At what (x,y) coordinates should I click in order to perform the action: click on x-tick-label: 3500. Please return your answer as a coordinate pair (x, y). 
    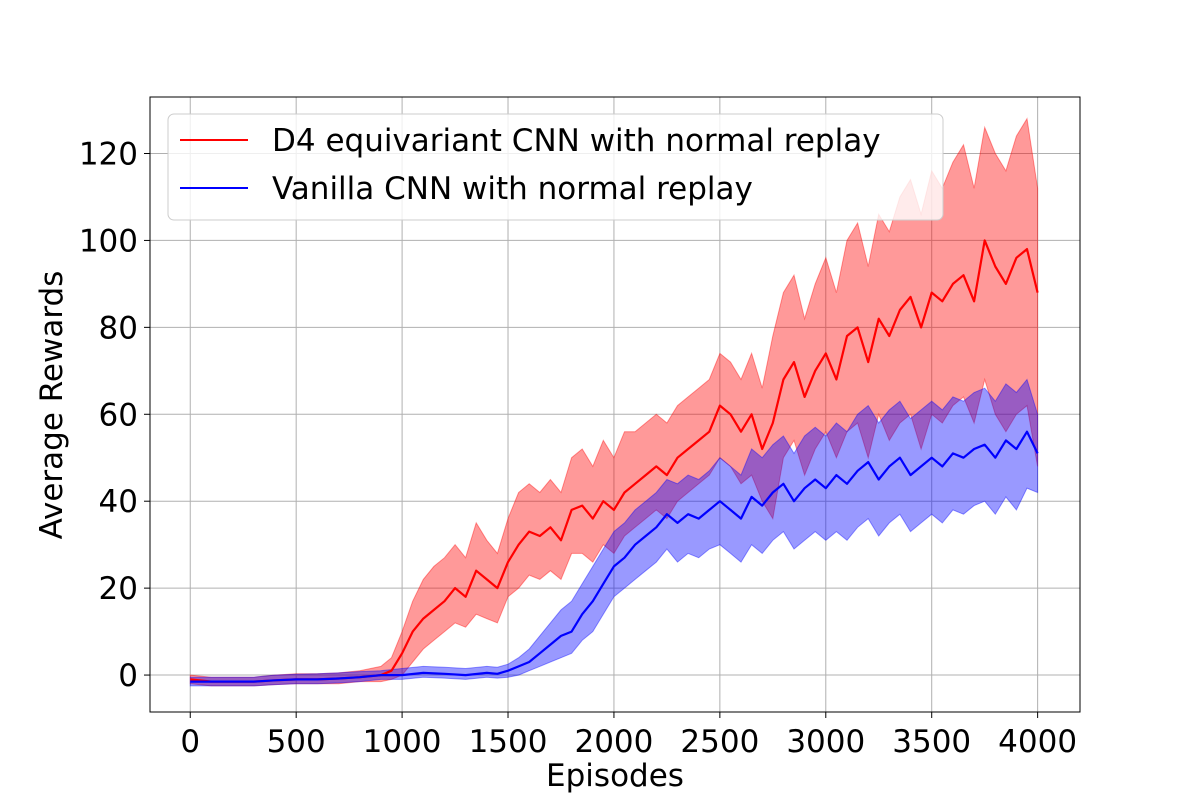
    Looking at the image, I should click on (931, 742).